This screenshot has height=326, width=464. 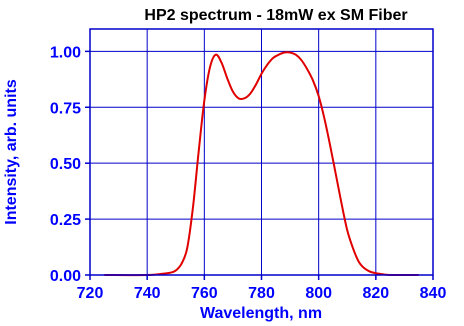 I want to click on y-tick-label: 1.00, so click(x=65, y=52).